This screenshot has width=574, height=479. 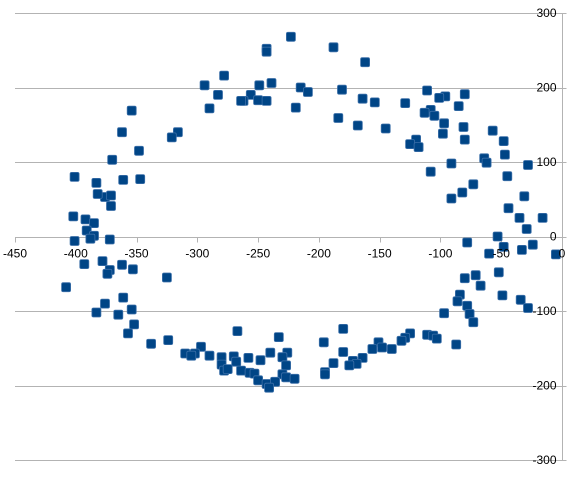 I want to click on y-tick-label: 100, so click(x=546, y=162).